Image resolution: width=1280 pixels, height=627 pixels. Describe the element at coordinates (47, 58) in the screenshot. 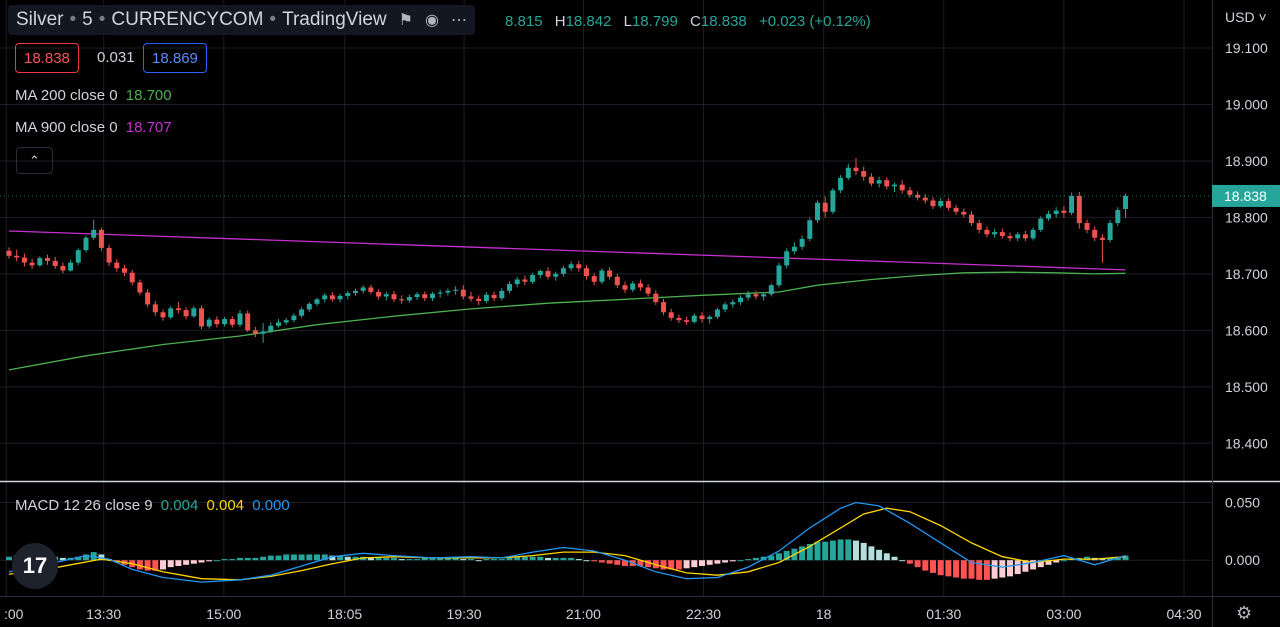

I see `sell-price-button: 18.838` at that location.